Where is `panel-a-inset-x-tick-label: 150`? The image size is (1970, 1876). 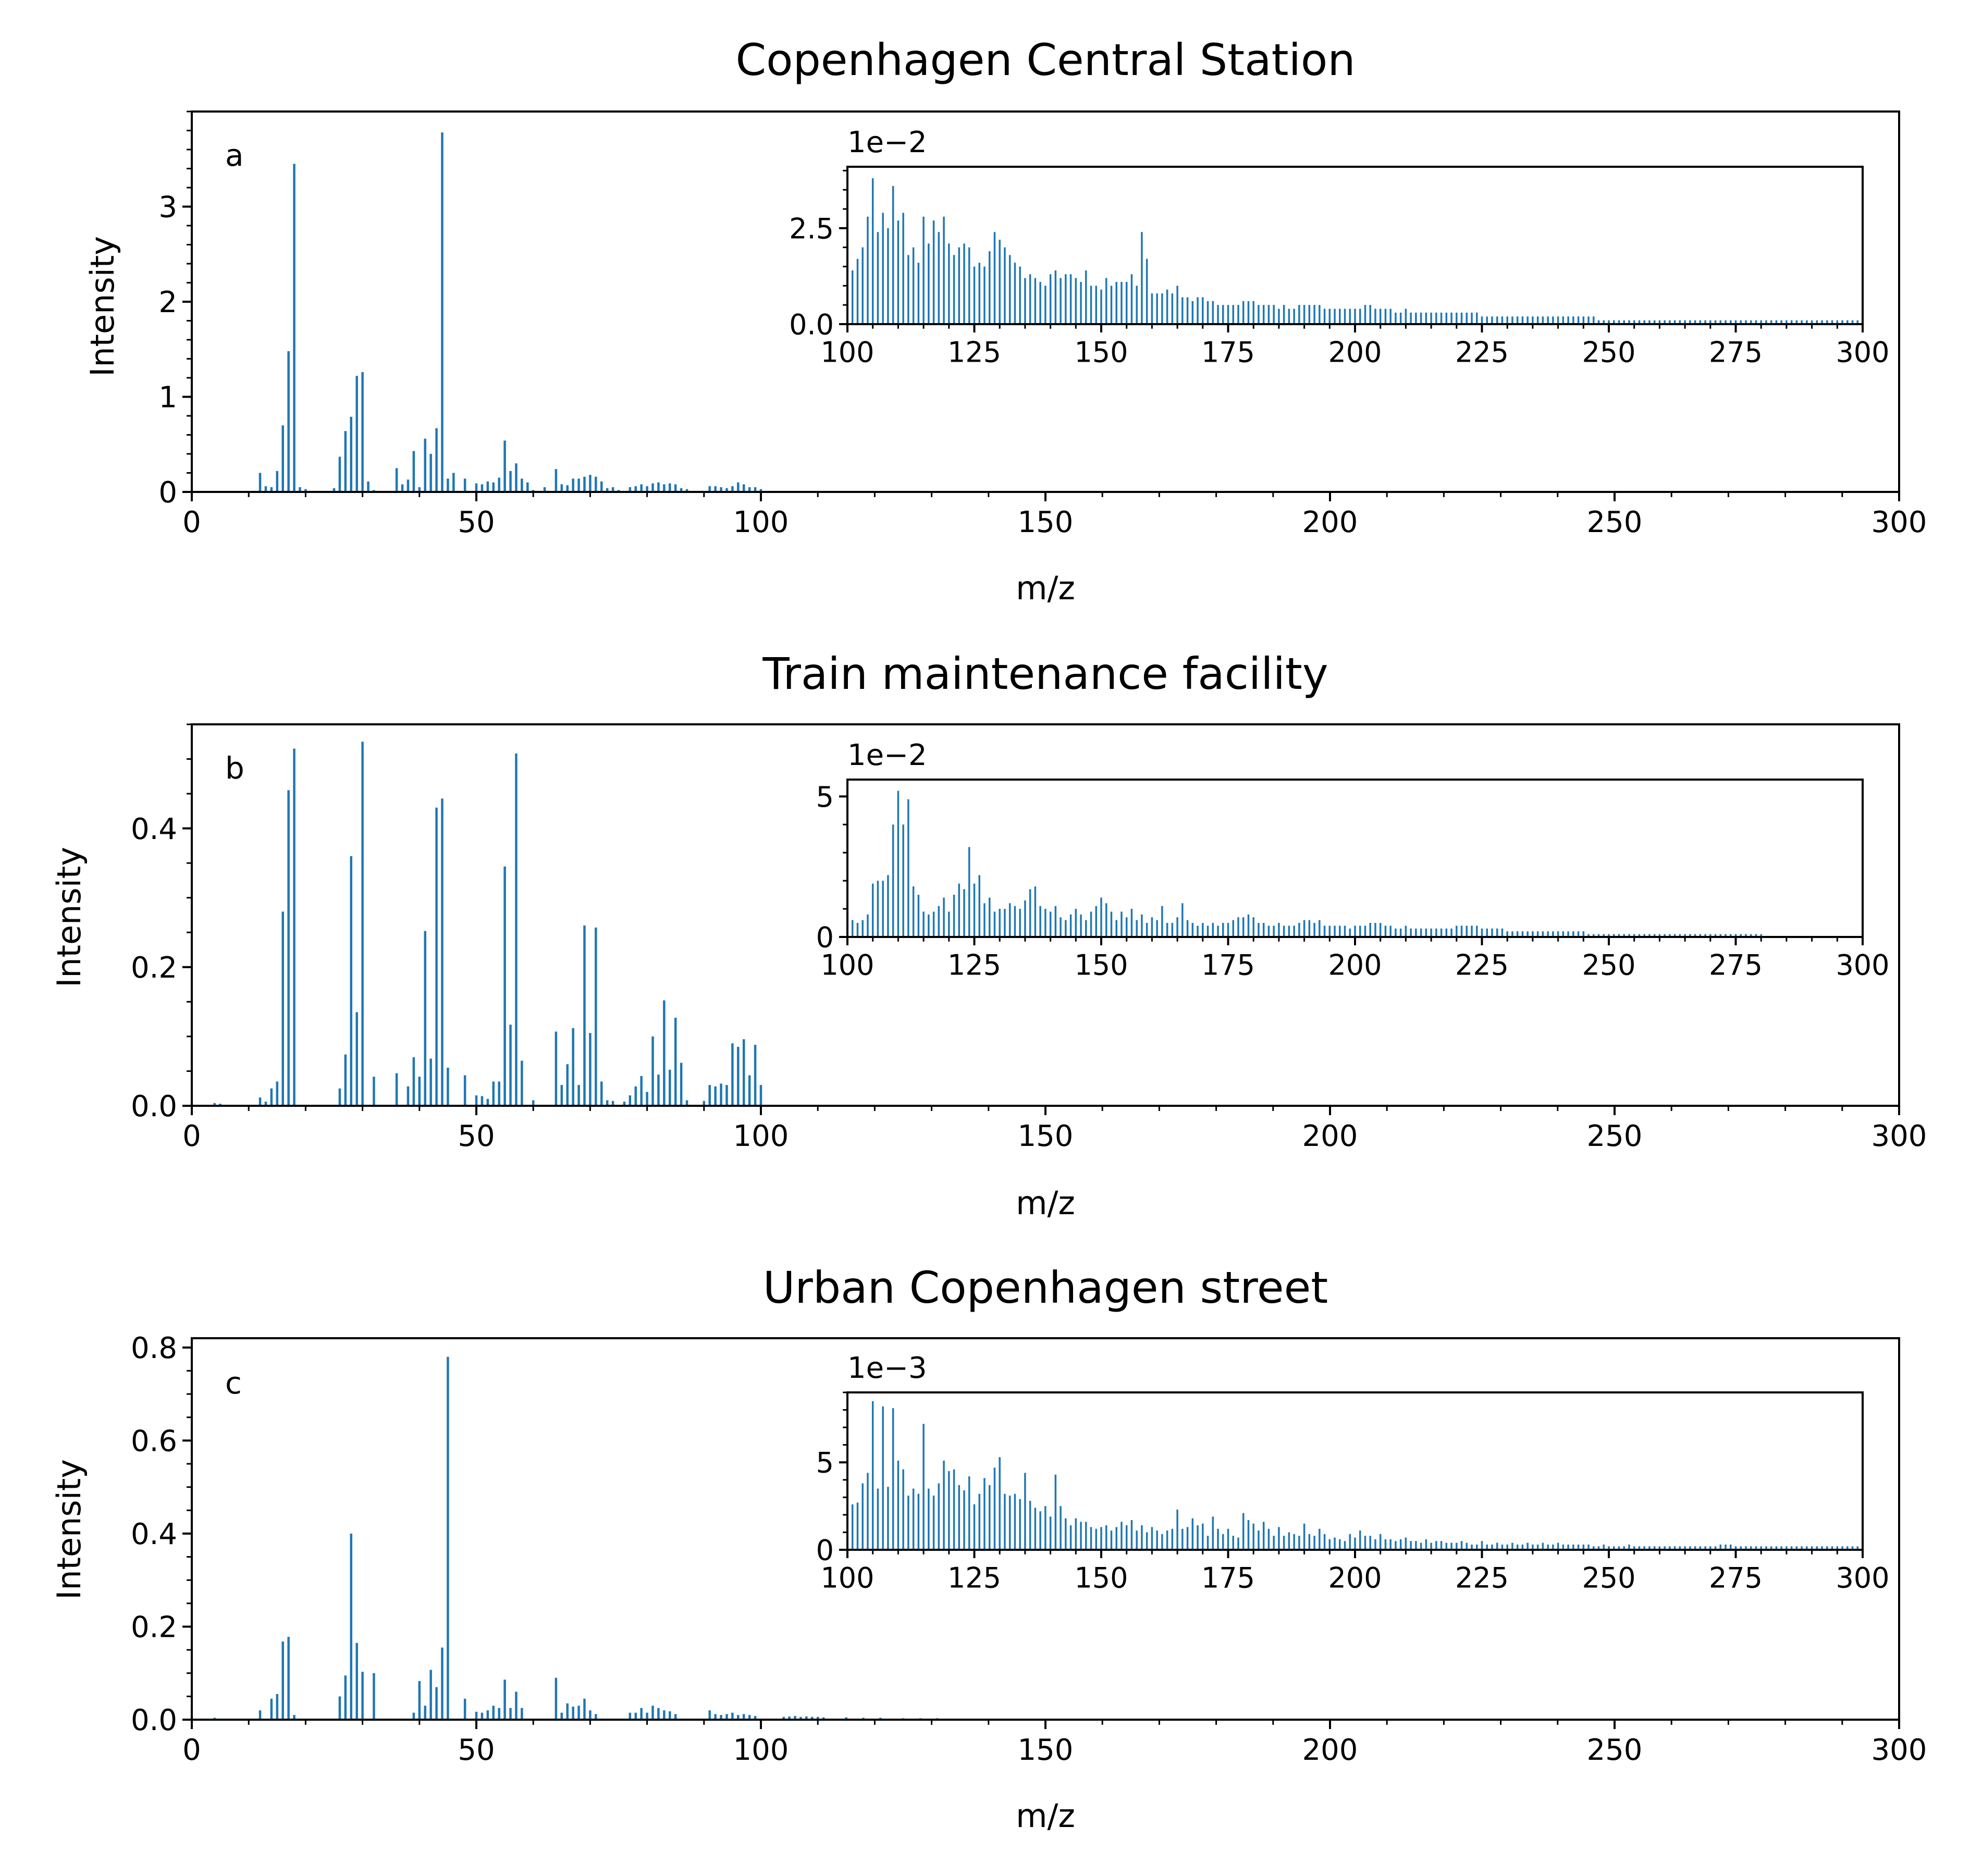 panel-a-inset-x-tick-label: 150 is located at coordinates (1101, 352).